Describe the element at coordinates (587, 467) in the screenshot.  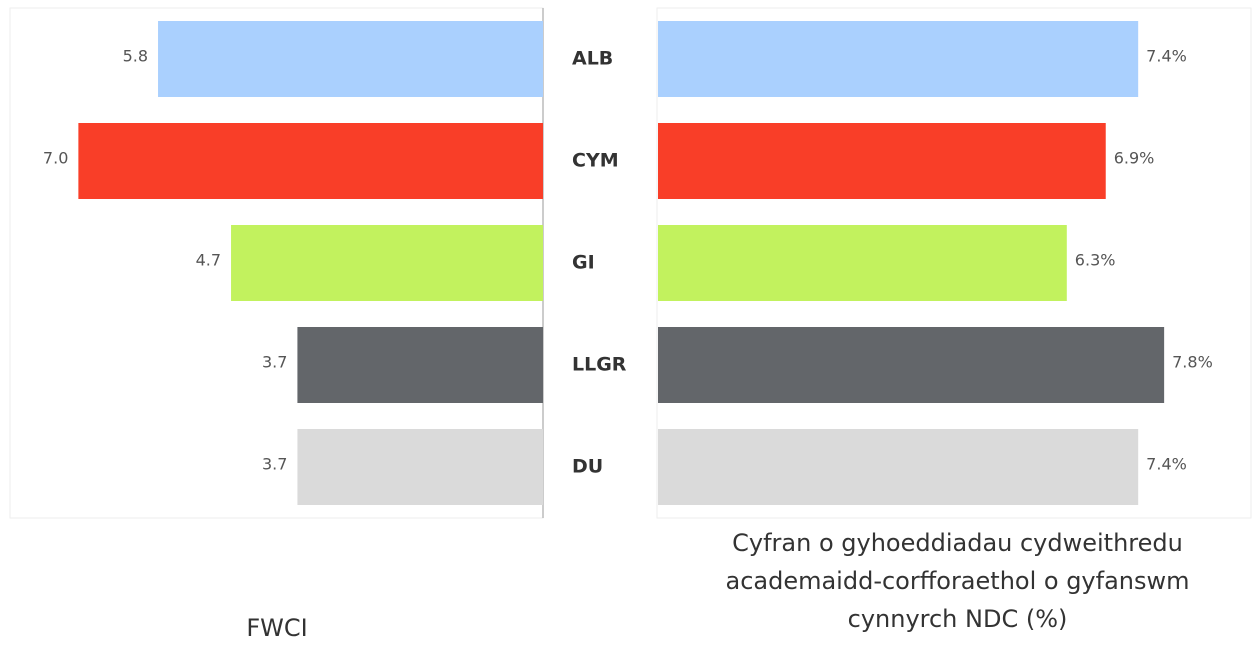
I see `category-label: DU` at that location.